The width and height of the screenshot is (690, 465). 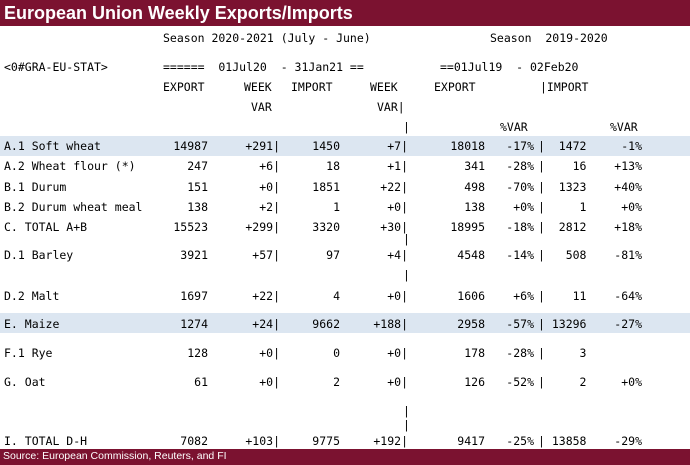 I want to click on table-cell-pv: -14%, so click(x=520, y=255).